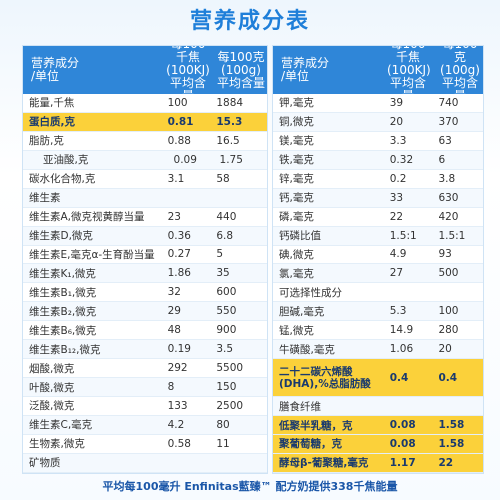  What do you see at coordinates (325, 377) in the screenshot?
I see `nutrient-name: 二十二碳六烯酸(DHA),%总脂肪酸` at bounding box center [325, 377].